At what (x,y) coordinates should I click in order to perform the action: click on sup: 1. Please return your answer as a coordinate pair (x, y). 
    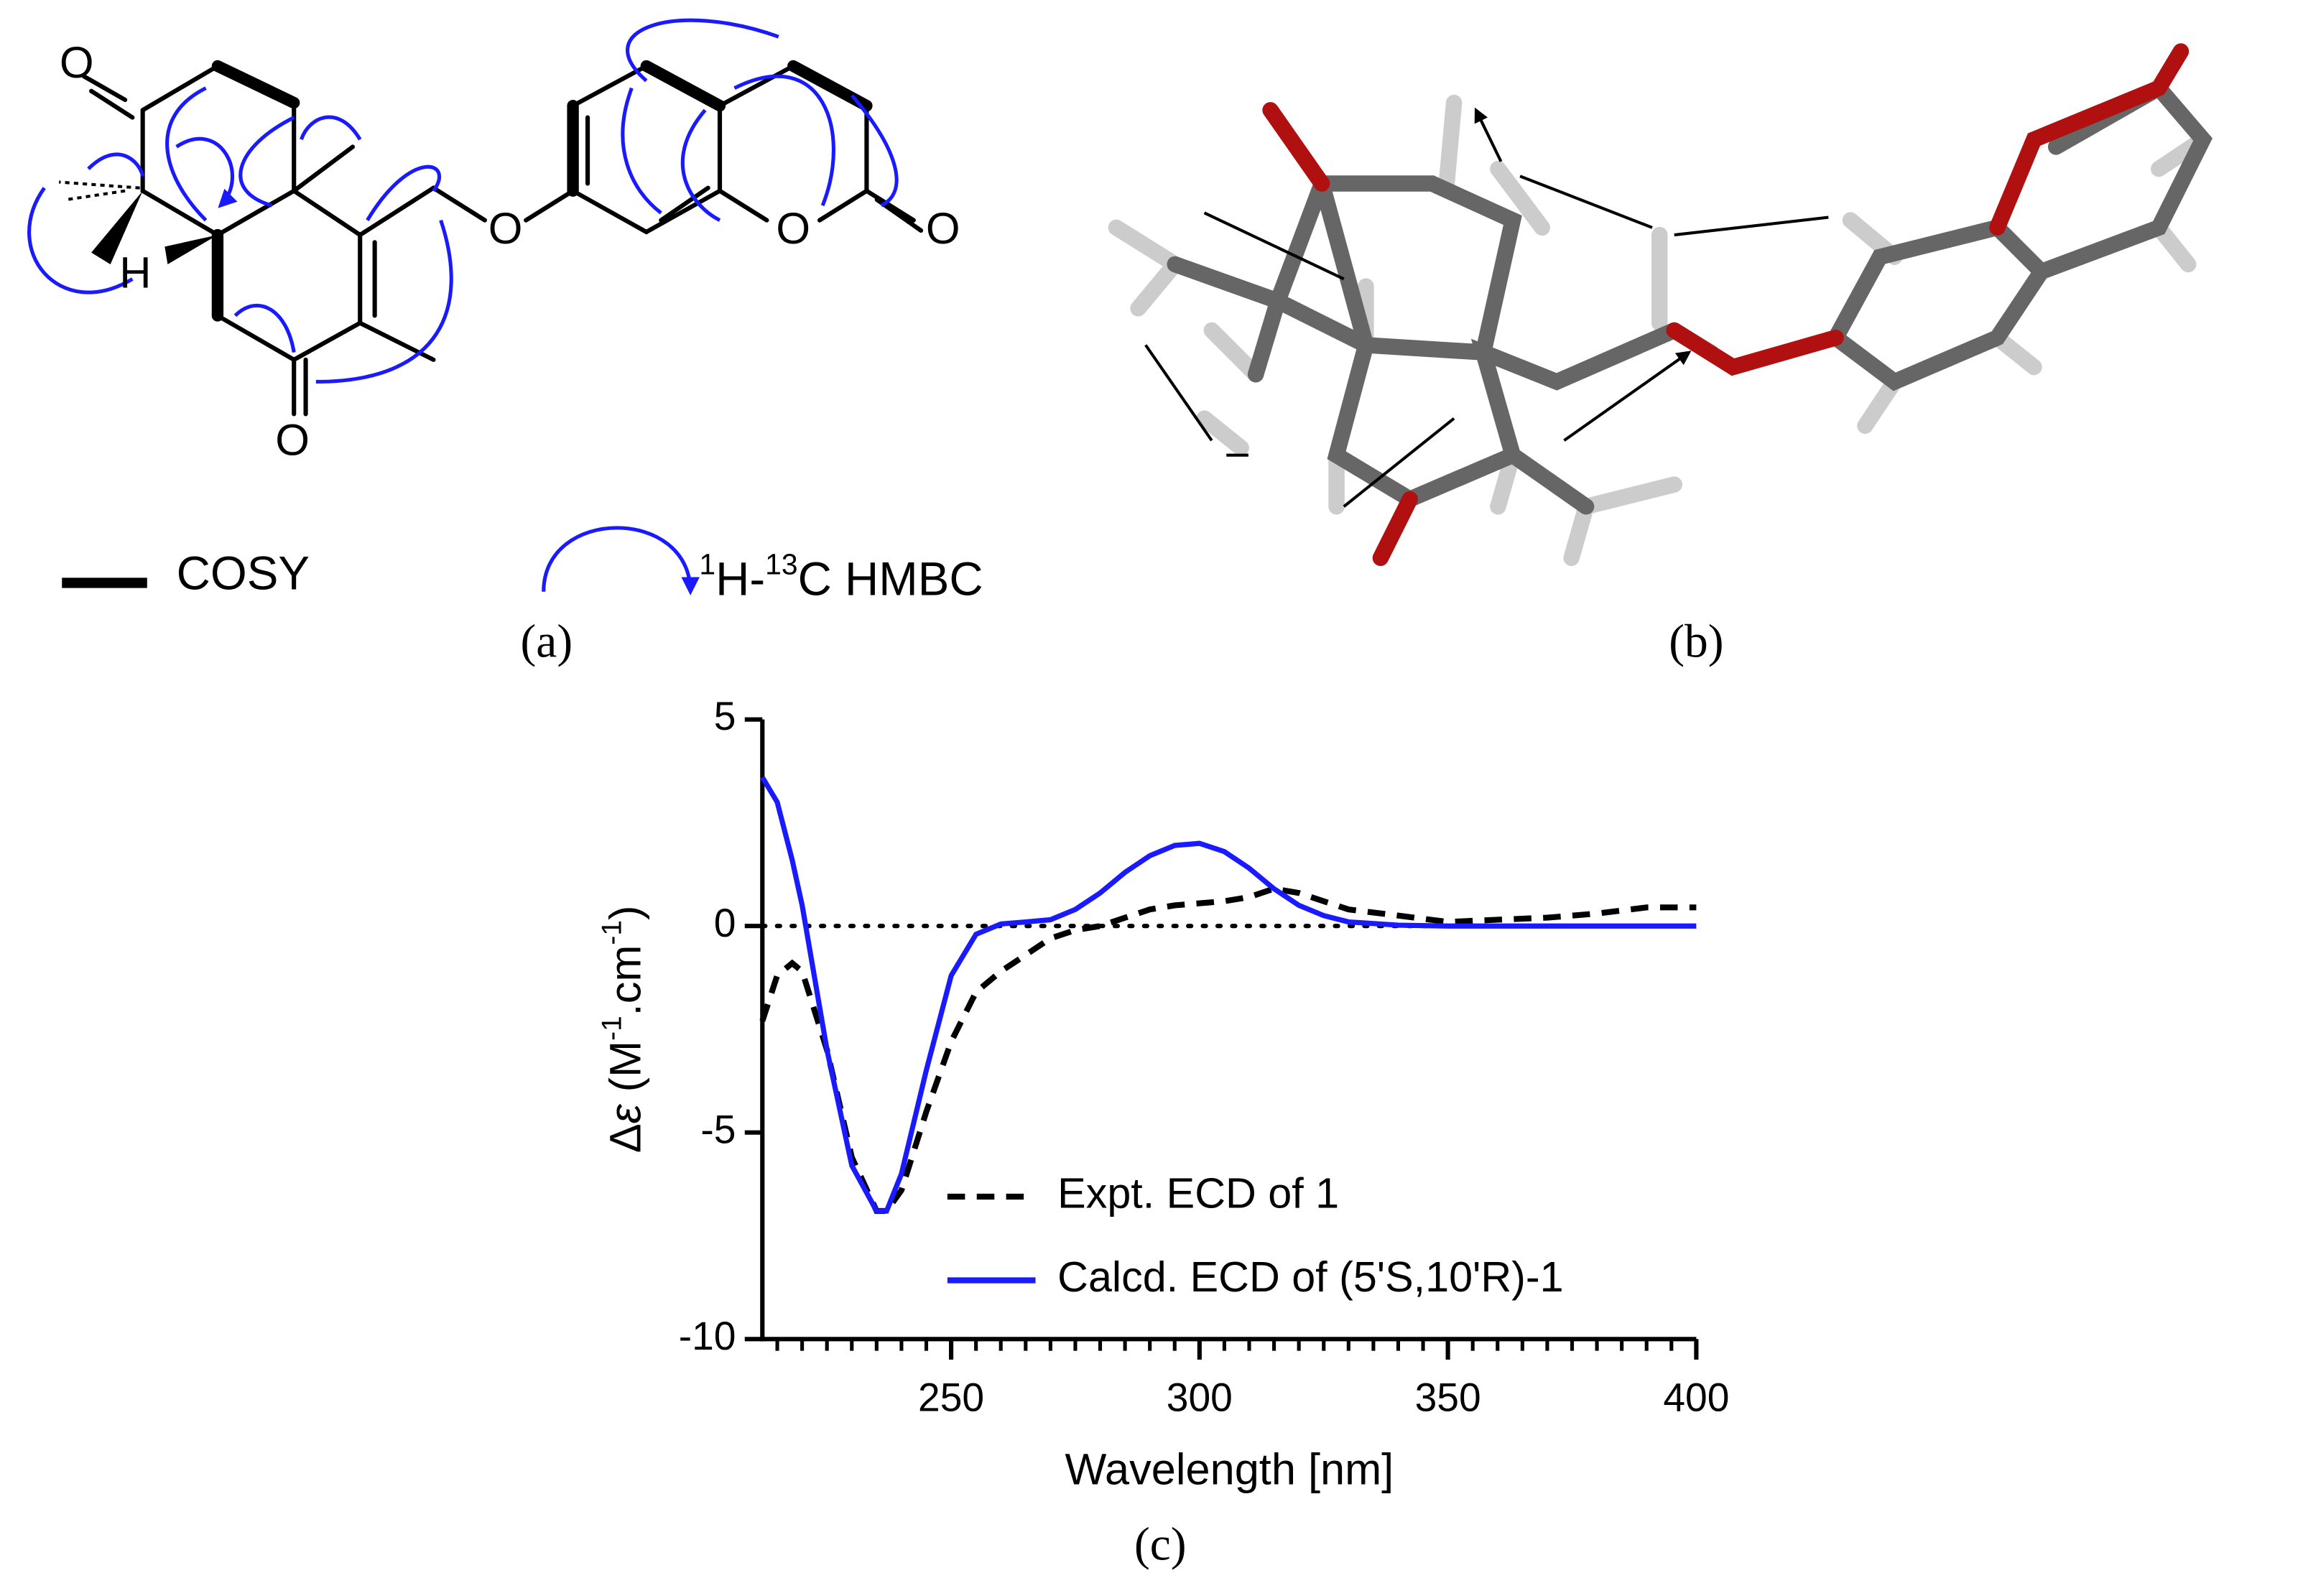
    Looking at the image, I should click on (707, 563).